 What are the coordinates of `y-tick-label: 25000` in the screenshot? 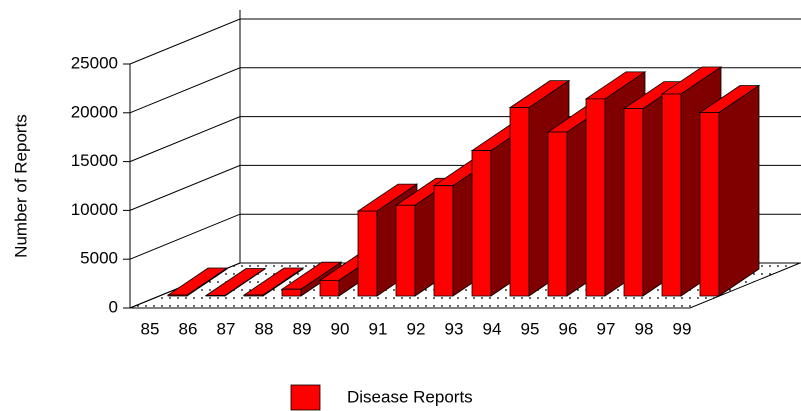 It's located at (94, 62).